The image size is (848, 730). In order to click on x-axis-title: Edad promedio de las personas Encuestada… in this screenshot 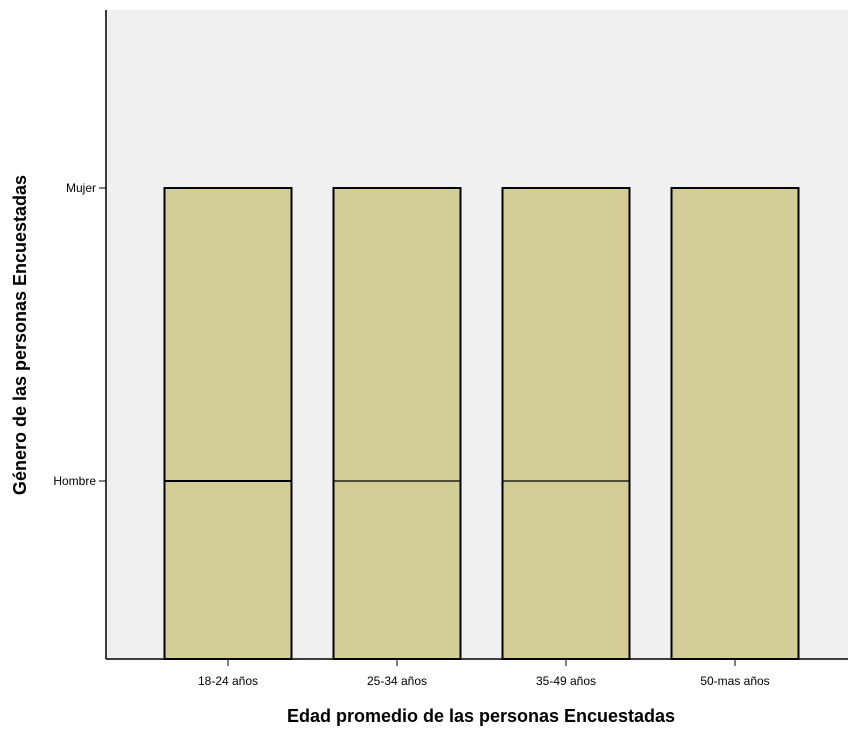, I will do `click(481, 716)`.